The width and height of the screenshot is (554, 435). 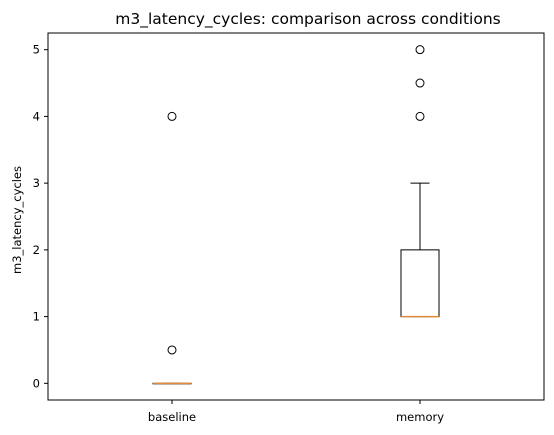 I want to click on x-tick-label: baseline, so click(x=172, y=417).